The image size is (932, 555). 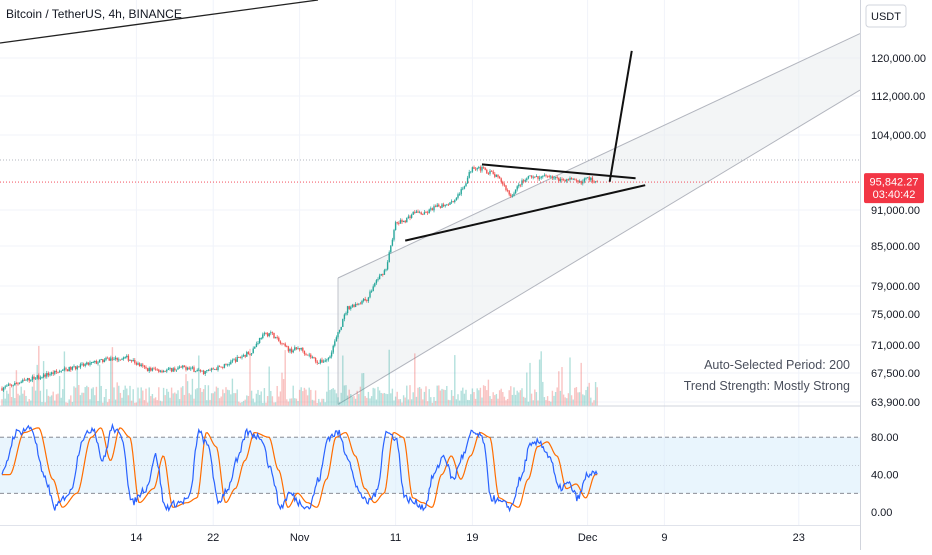 What do you see at coordinates (664, 538) in the screenshot?
I see `time-tick-label-6: 9` at bounding box center [664, 538].